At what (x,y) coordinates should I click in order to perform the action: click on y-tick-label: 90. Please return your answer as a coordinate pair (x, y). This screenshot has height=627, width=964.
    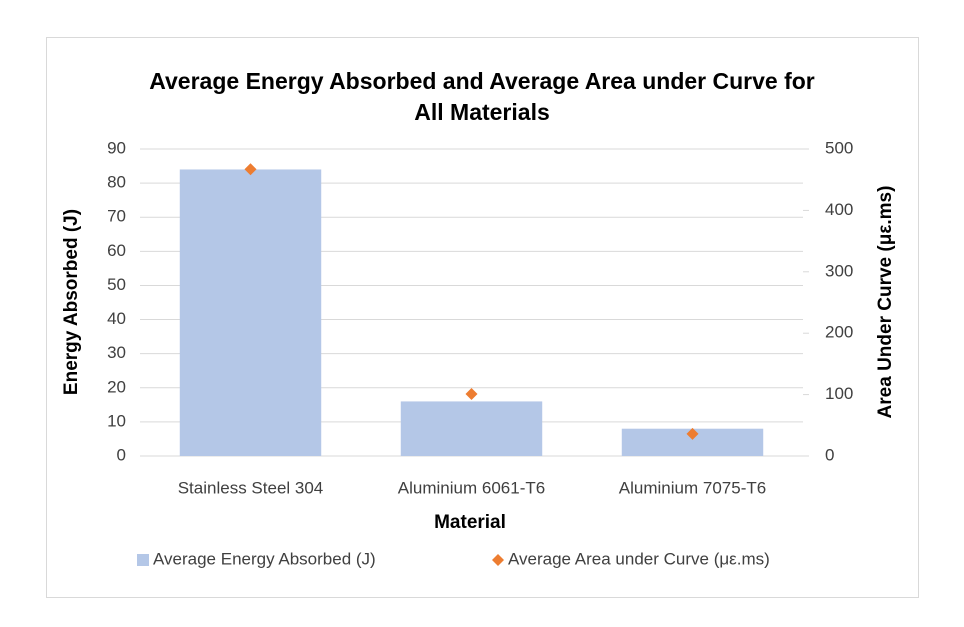
    Looking at the image, I should click on (116, 147).